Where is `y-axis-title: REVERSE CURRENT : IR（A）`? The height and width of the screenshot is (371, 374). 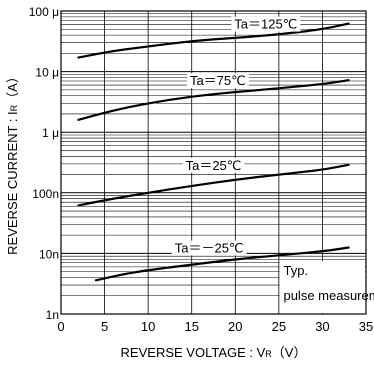 y-axis-title: REVERSE CURRENT : IR（A） is located at coordinates (12, 162).